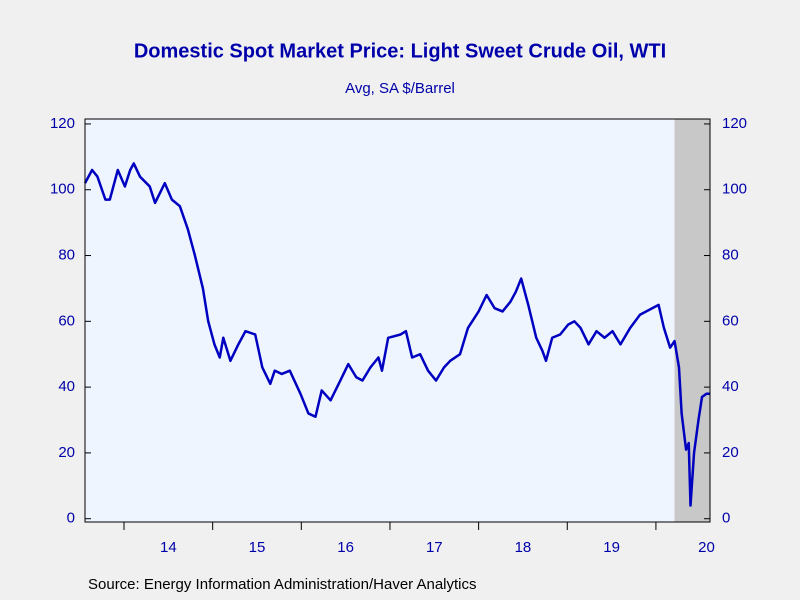  I want to click on x-tick-label: 17, so click(434, 547).